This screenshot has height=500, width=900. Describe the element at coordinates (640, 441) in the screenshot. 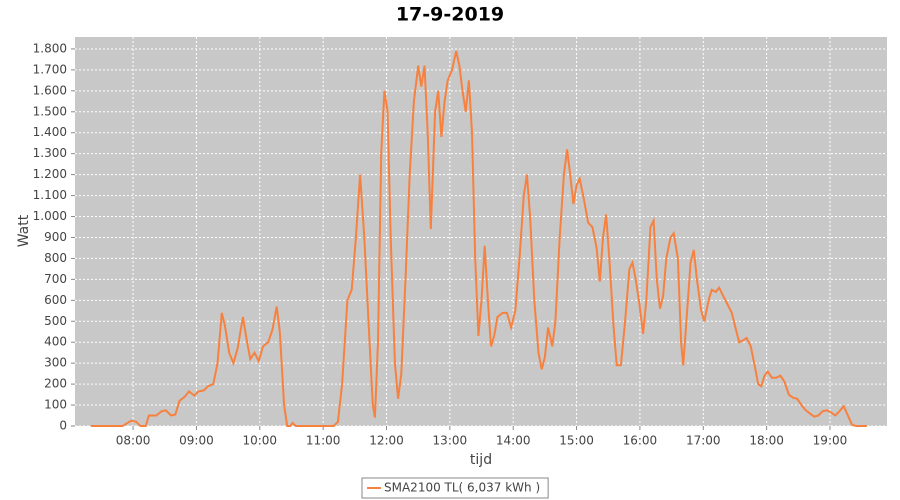

I see `x-tick-label: 16:00` at that location.